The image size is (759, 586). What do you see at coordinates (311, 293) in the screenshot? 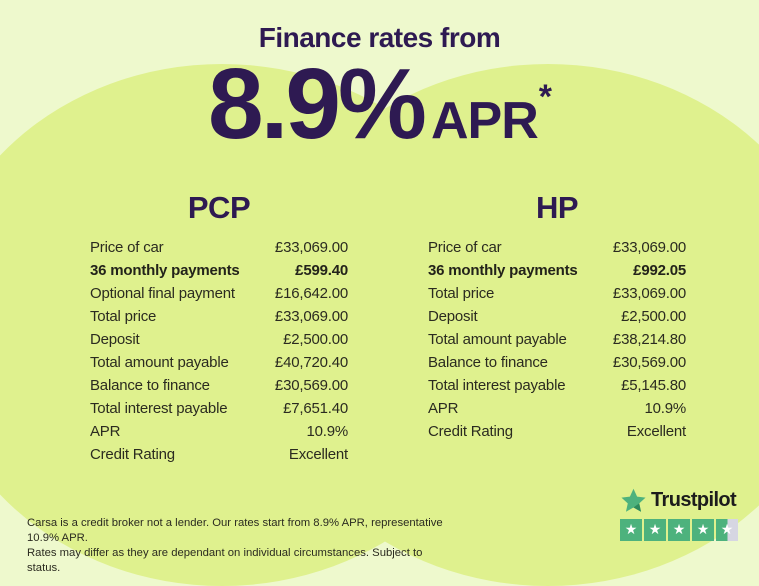
I see `finance-row-value: £16,642.00` at bounding box center [311, 293].